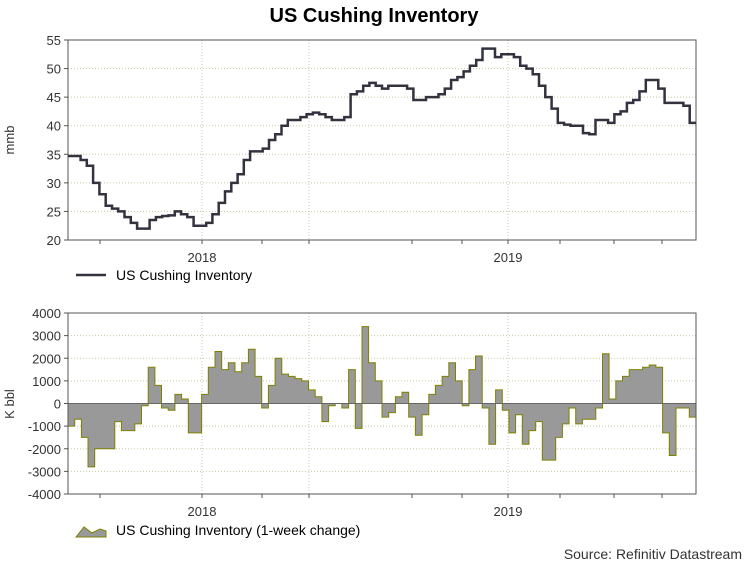 The width and height of the screenshot is (748, 563). I want to click on bottom-x-ticks: 2018 2019, so click(381, 506).